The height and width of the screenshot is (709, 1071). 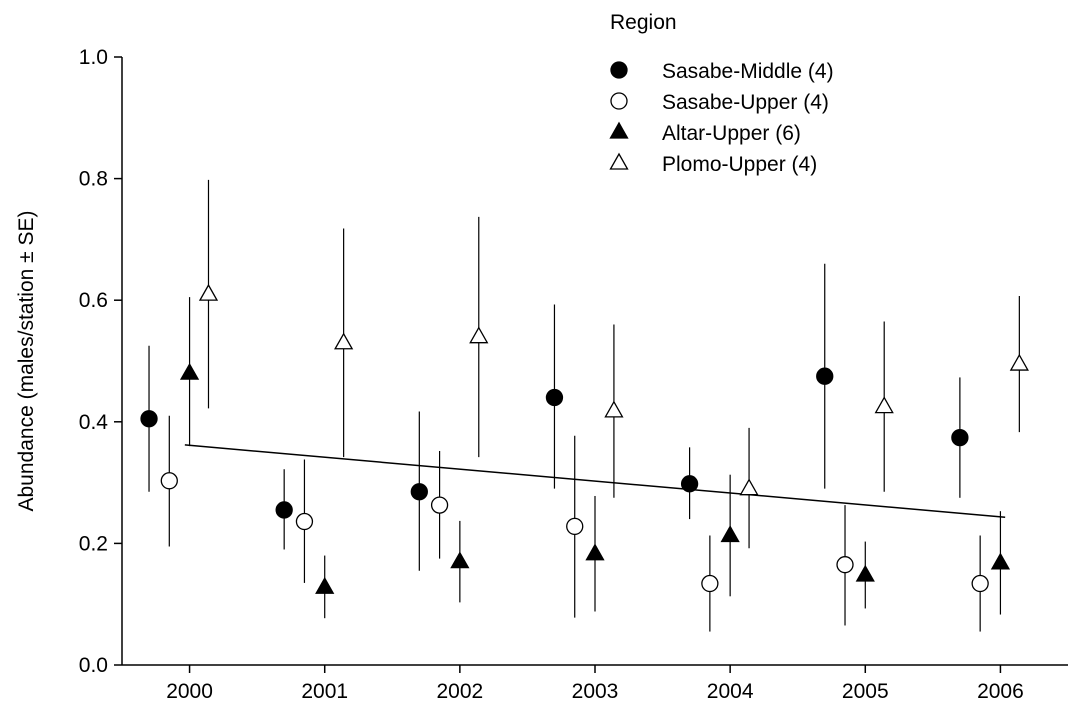 What do you see at coordinates (619, 161) in the screenshot?
I see `legend-marker-plomo-upper` at bounding box center [619, 161].